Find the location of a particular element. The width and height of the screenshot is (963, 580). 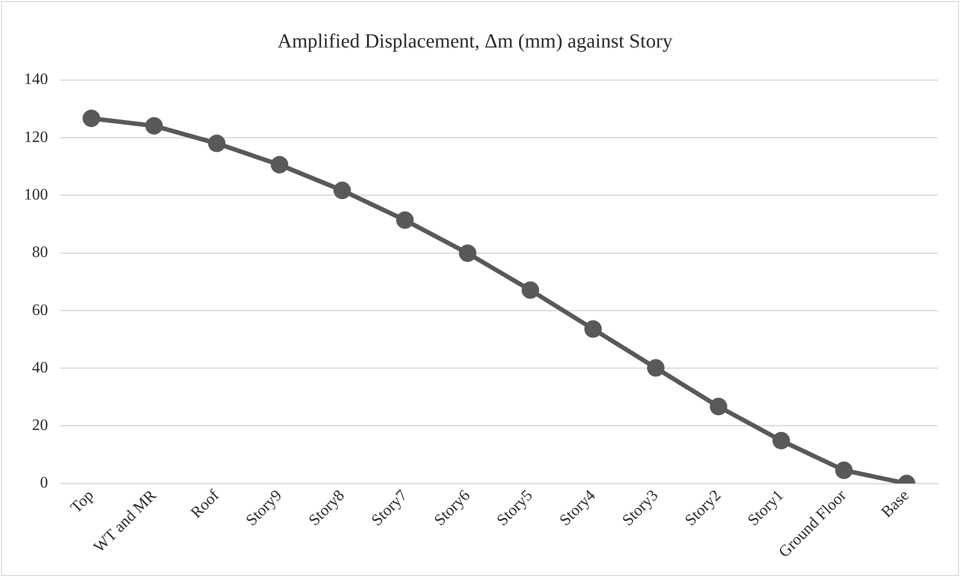

y-tick-label: 120 is located at coordinates (36, 137).